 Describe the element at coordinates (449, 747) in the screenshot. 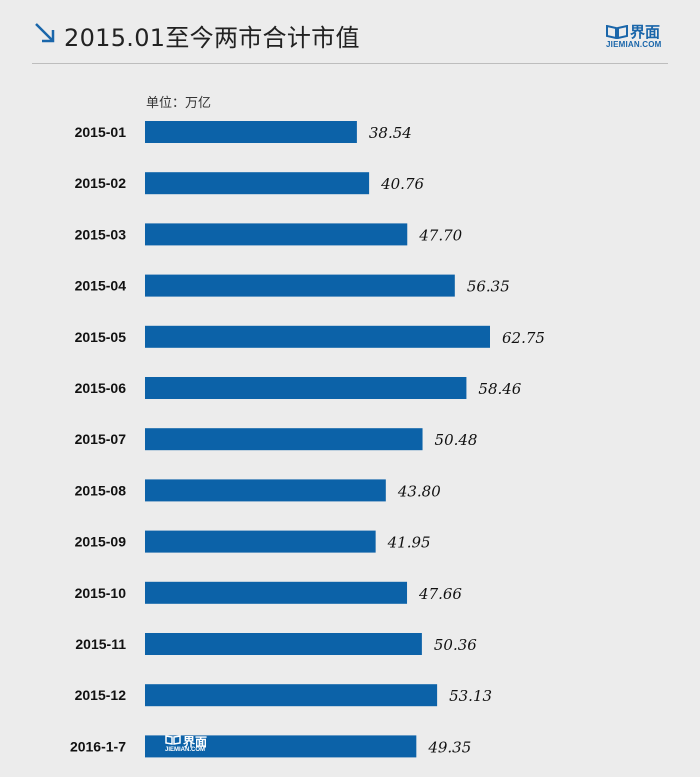

I see `value-label: 49.35` at that location.